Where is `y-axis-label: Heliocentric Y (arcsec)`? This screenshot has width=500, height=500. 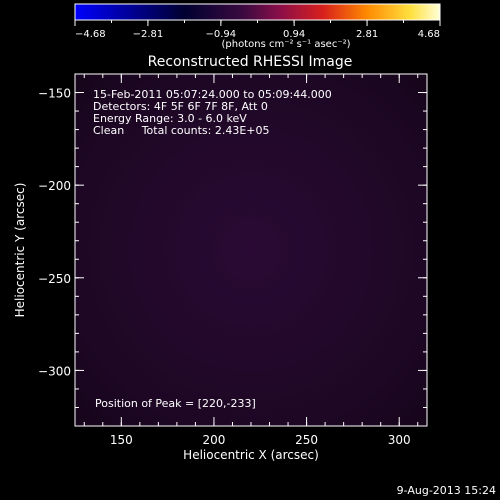
y-axis-label: Heliocentric Y (arcsec) is located at coordinates (20, 250).